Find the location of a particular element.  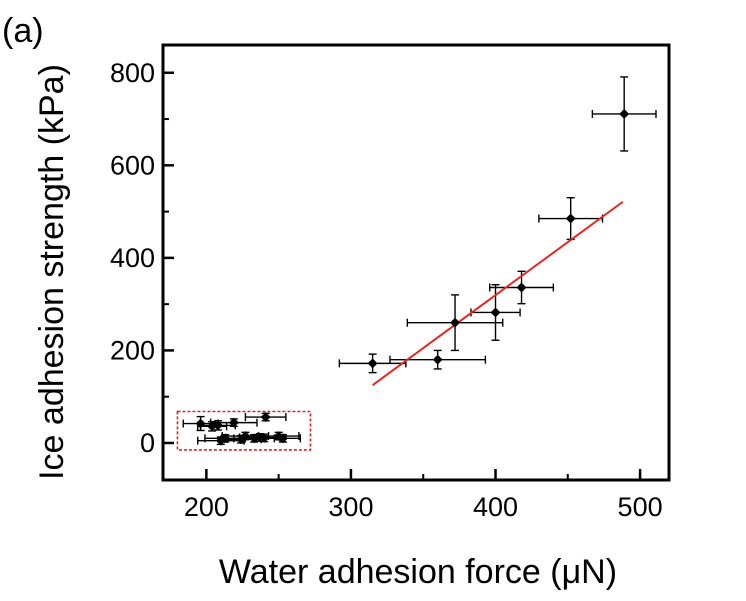

y-tick-label: 200 is located at coordinates (132, 350).